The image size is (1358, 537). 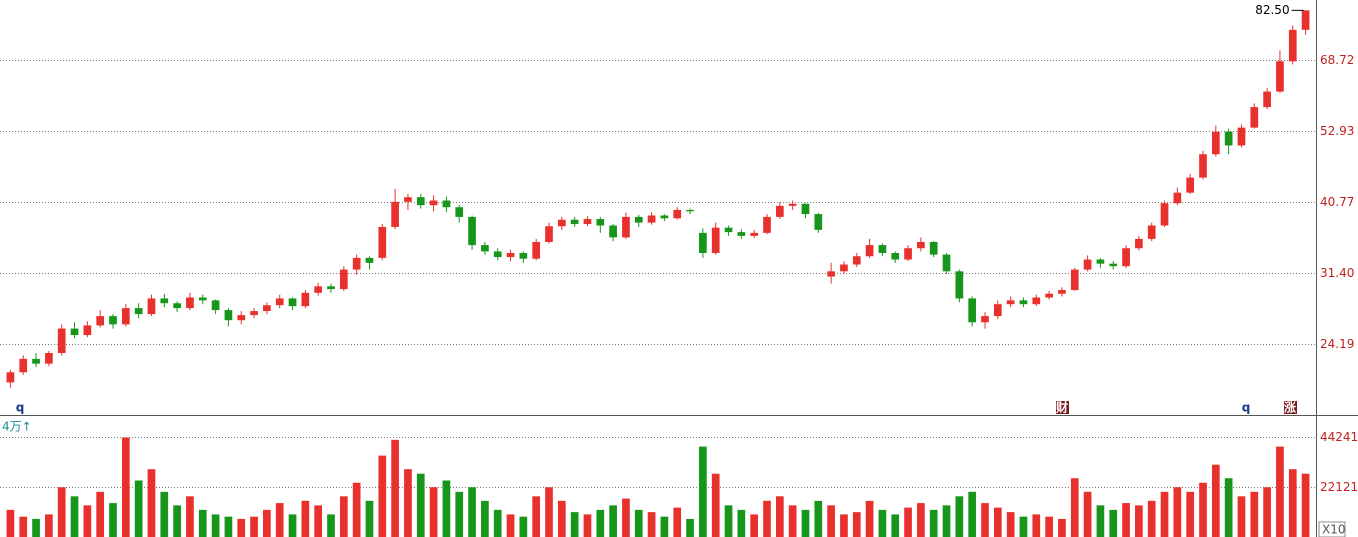 What do you see at coordinates (1337, 344) in the screenshot?
I see `y-tick-label: 24.19` at bounding box center [1337, 344].